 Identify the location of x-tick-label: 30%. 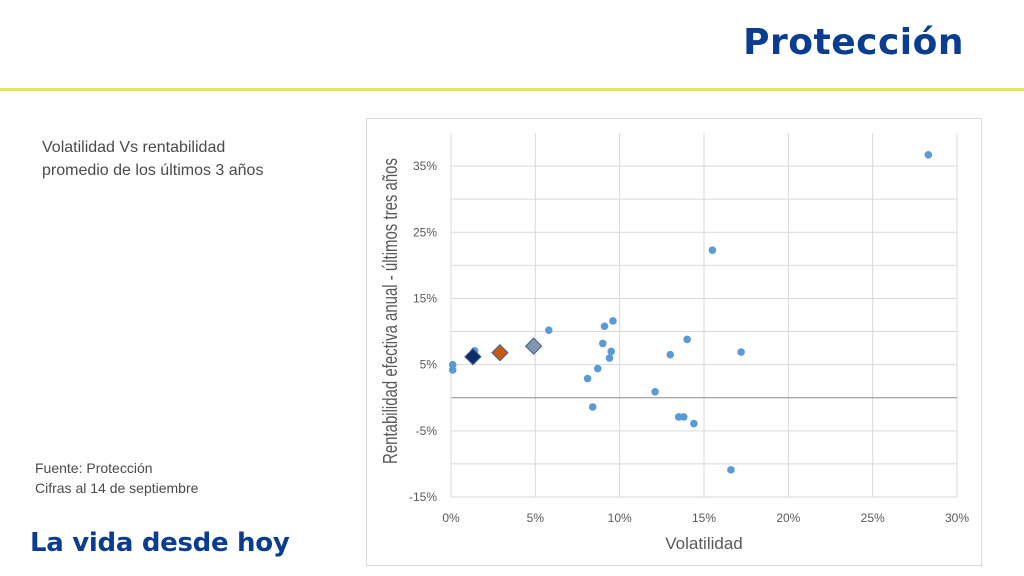
(957, 518).